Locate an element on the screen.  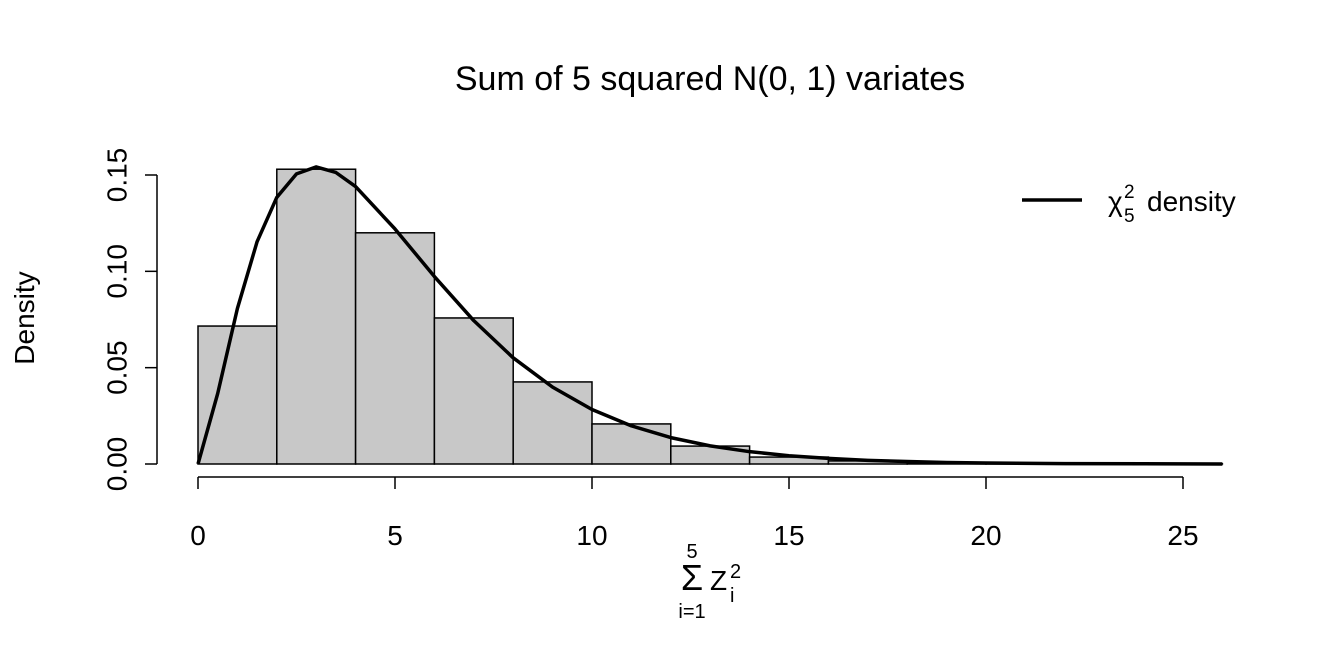
x-tick-label: 5 is located at coordinates (395, 535).